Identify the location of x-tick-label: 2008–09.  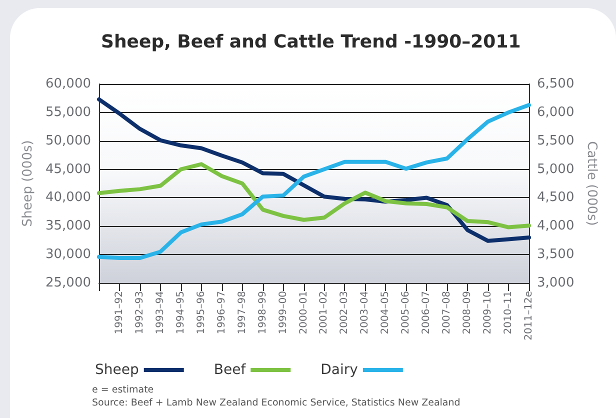
(468, 312).